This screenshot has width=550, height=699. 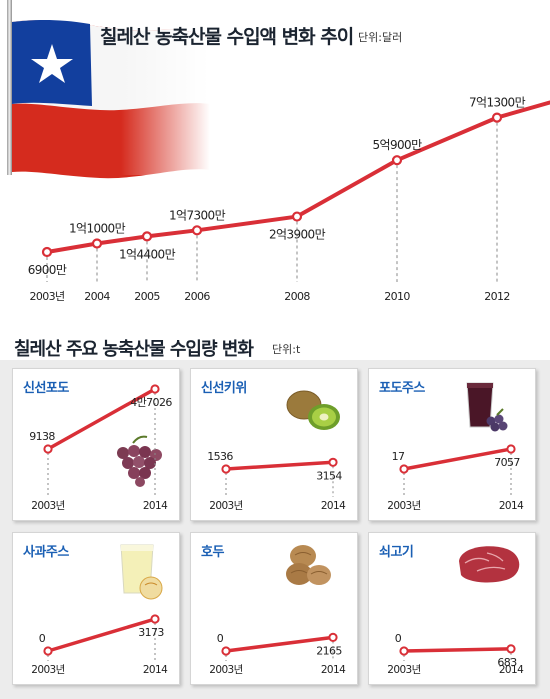 I want to click on data-label: 3173, so click(x=151, y=632).